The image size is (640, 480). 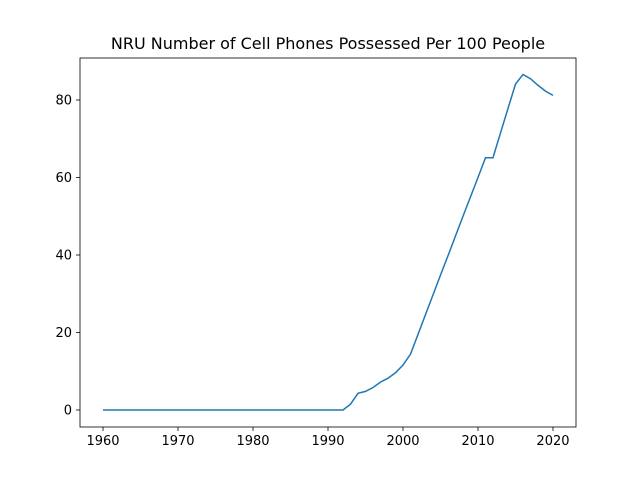 I want to click on y-tick-label: 60, so click(x=63, y=178).